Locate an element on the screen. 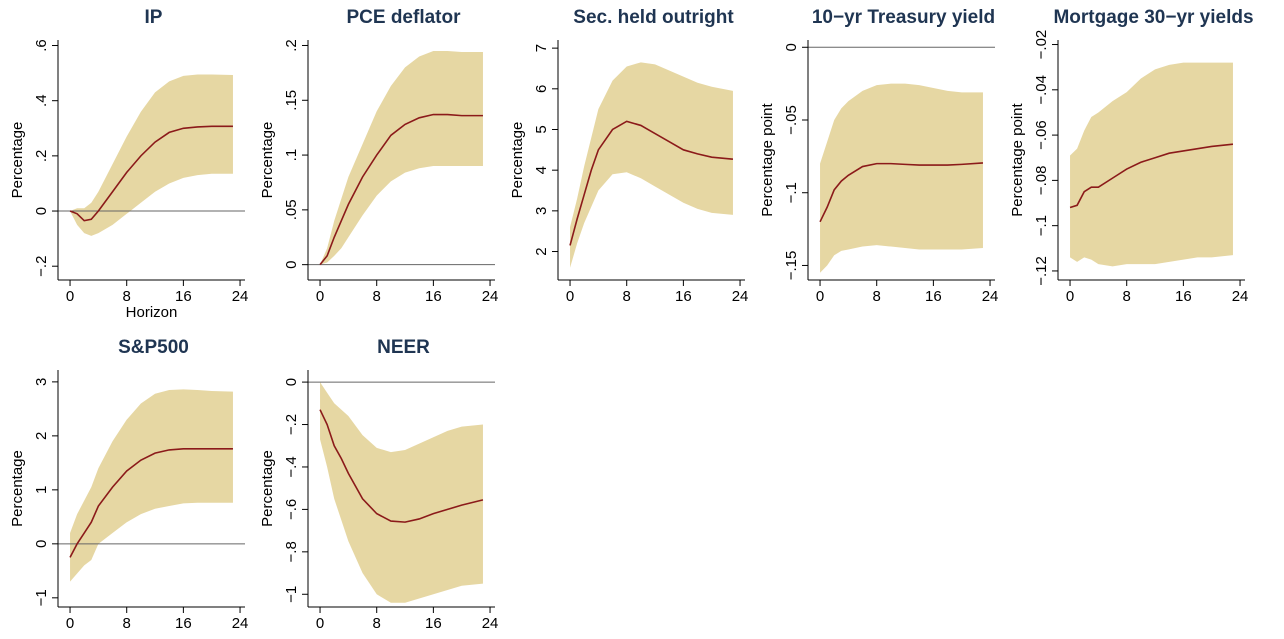 This screenshot has width=1284, height=639. y-tick-label: 6 is located at coordinates (541, 89).